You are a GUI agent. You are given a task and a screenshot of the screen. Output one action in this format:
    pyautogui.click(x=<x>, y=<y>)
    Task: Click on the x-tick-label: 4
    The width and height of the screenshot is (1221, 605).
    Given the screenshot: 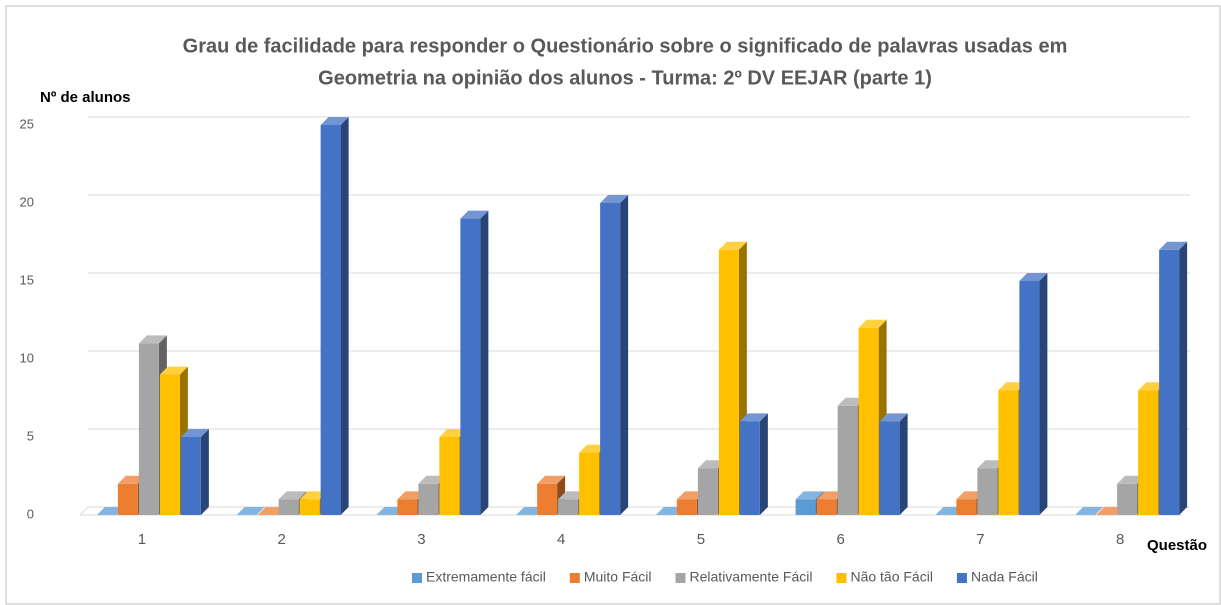 What is the action you would take?
    pyautogui.click(x=561, y=539)
    